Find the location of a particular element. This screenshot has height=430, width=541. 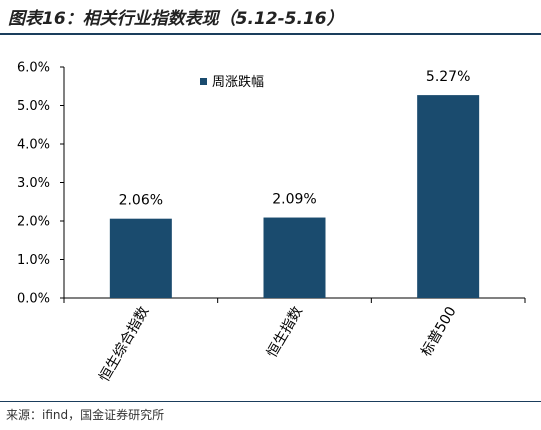

figure-title-bar: 图表16：相关行业指数表现（5.12-5.16） is located at coordinates (270, 17).